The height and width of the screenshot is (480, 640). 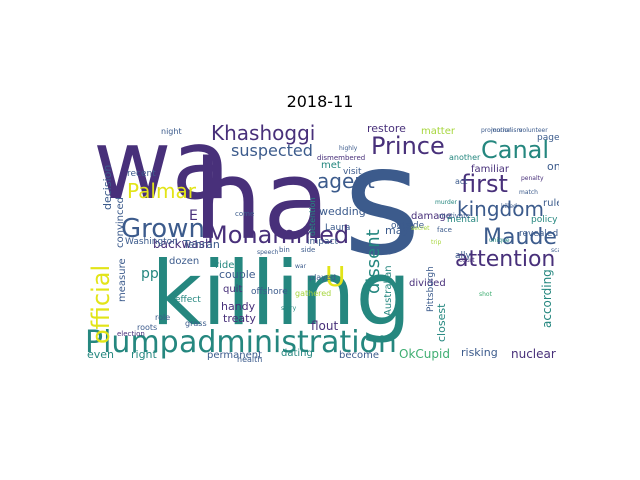 I want to click on cloud-word-grown: Grown, so click(x=163, y=229).